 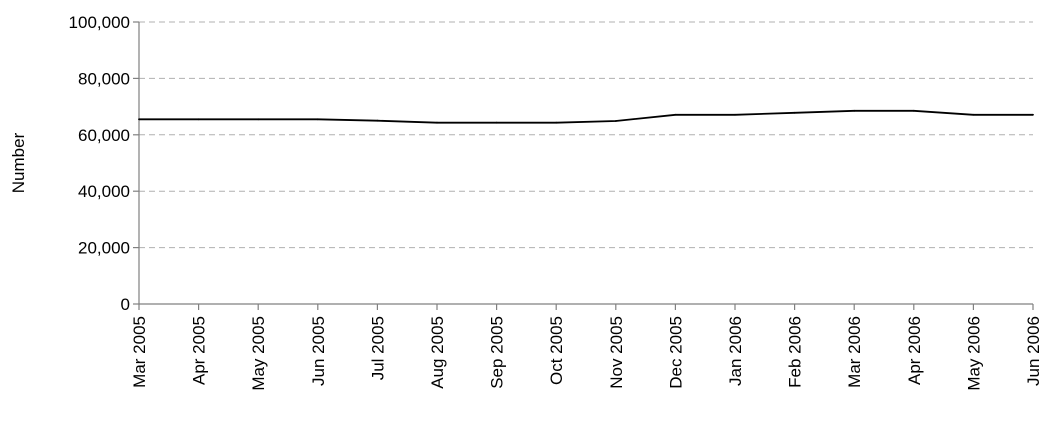 What do you see at coordinates (99, 163) in the screenshot?
I see `y-tick-labels: 0 20,000 40,000 60,000 80,000 100,000` at bounding box center [99, 163].